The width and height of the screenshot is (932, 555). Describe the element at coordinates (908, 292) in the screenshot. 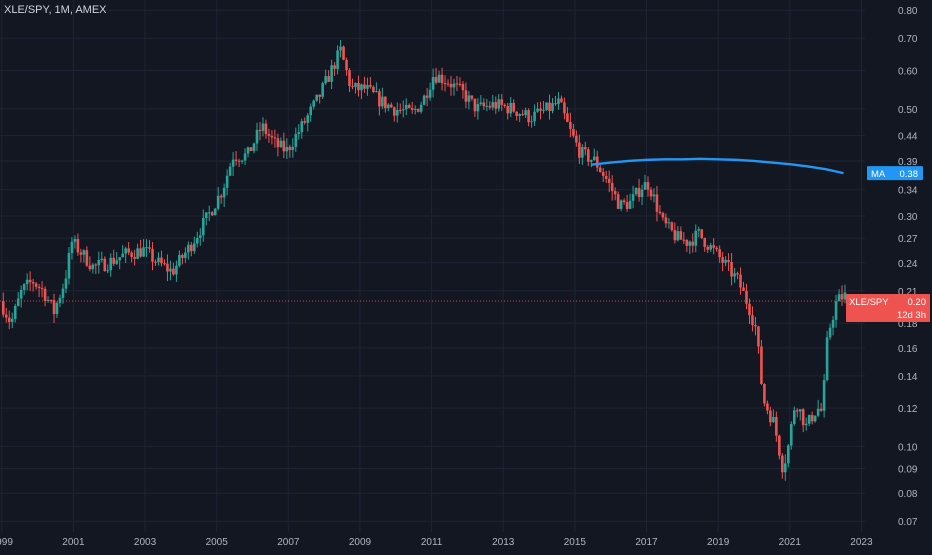

I see `y-tick-label: 0.21` at that location.